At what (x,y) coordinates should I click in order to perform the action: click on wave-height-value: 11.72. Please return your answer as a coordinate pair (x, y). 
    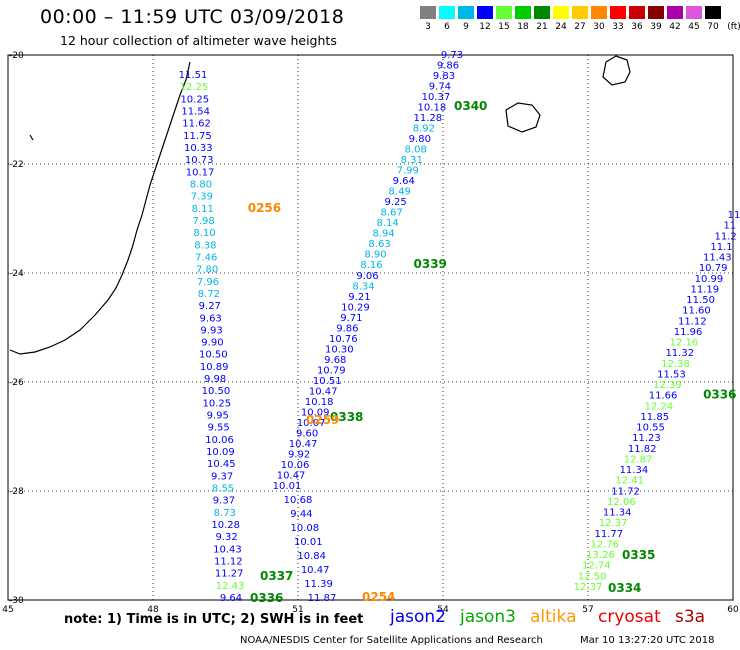
    Looking at the image, I should click on (625, 491).